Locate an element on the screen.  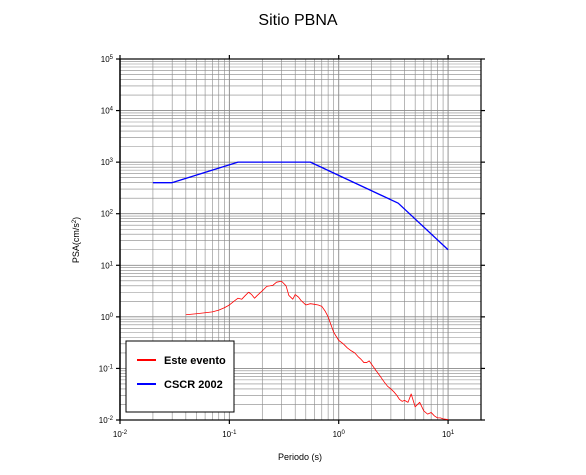
y-axis-label: PSA(cm/s2) is located at coordinates (76, 240).